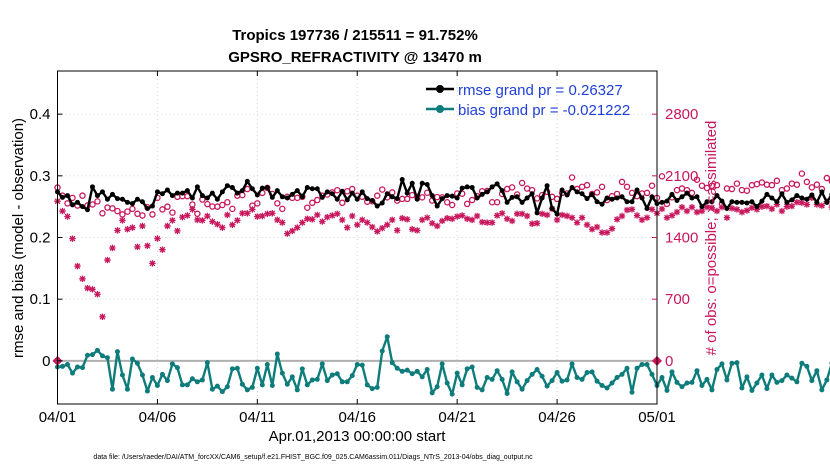 The width and height of the screenshot is (830, 470). What do you see at coordinates (669, 361) in the screenshot?
I see `y-right-tick-label: 0` at bounding box center [669, 361].